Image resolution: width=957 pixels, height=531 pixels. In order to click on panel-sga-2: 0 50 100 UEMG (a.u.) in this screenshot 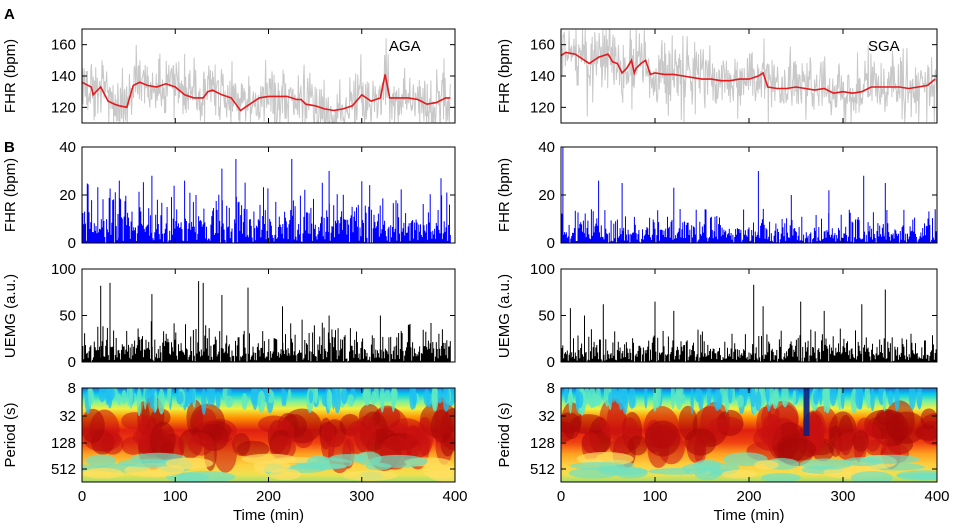, I will do `click(717, 316)`.